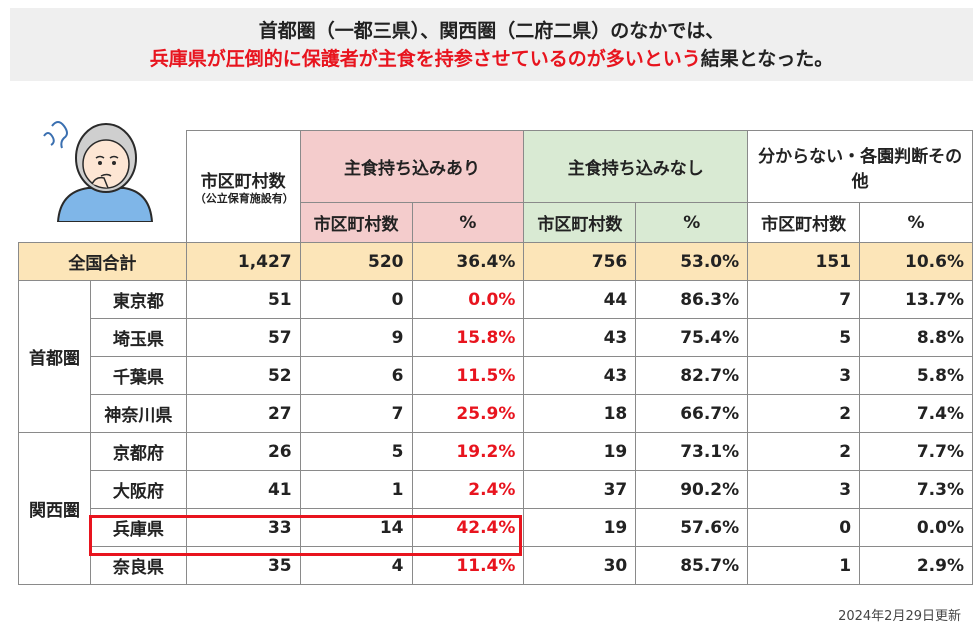 This screenshot has width=973, height=630. I want to click on header-other-count: 市区町村数, so click(804, 222).